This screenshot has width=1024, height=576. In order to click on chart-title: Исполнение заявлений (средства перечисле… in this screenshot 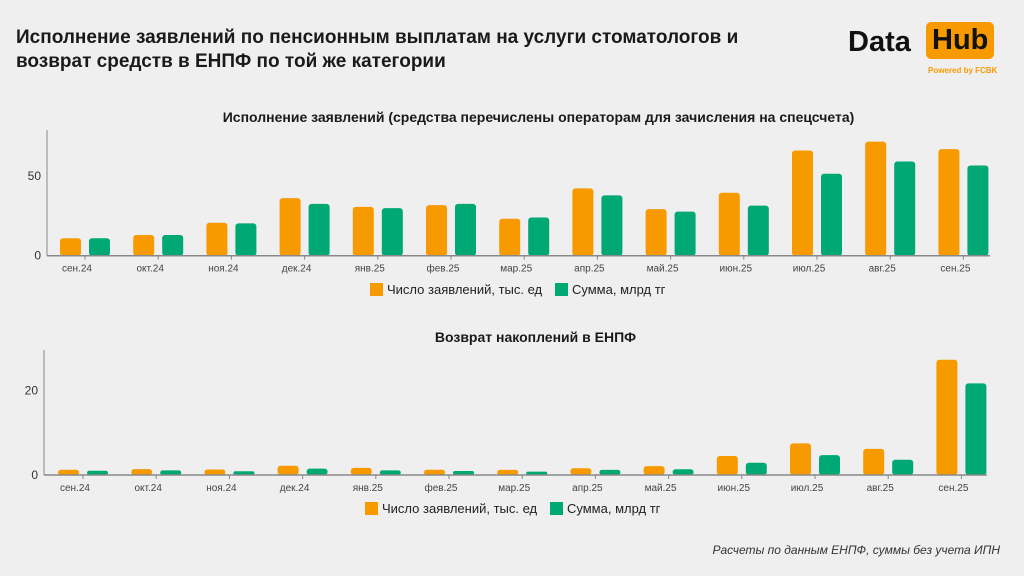, I will do `click(539, 117)`.